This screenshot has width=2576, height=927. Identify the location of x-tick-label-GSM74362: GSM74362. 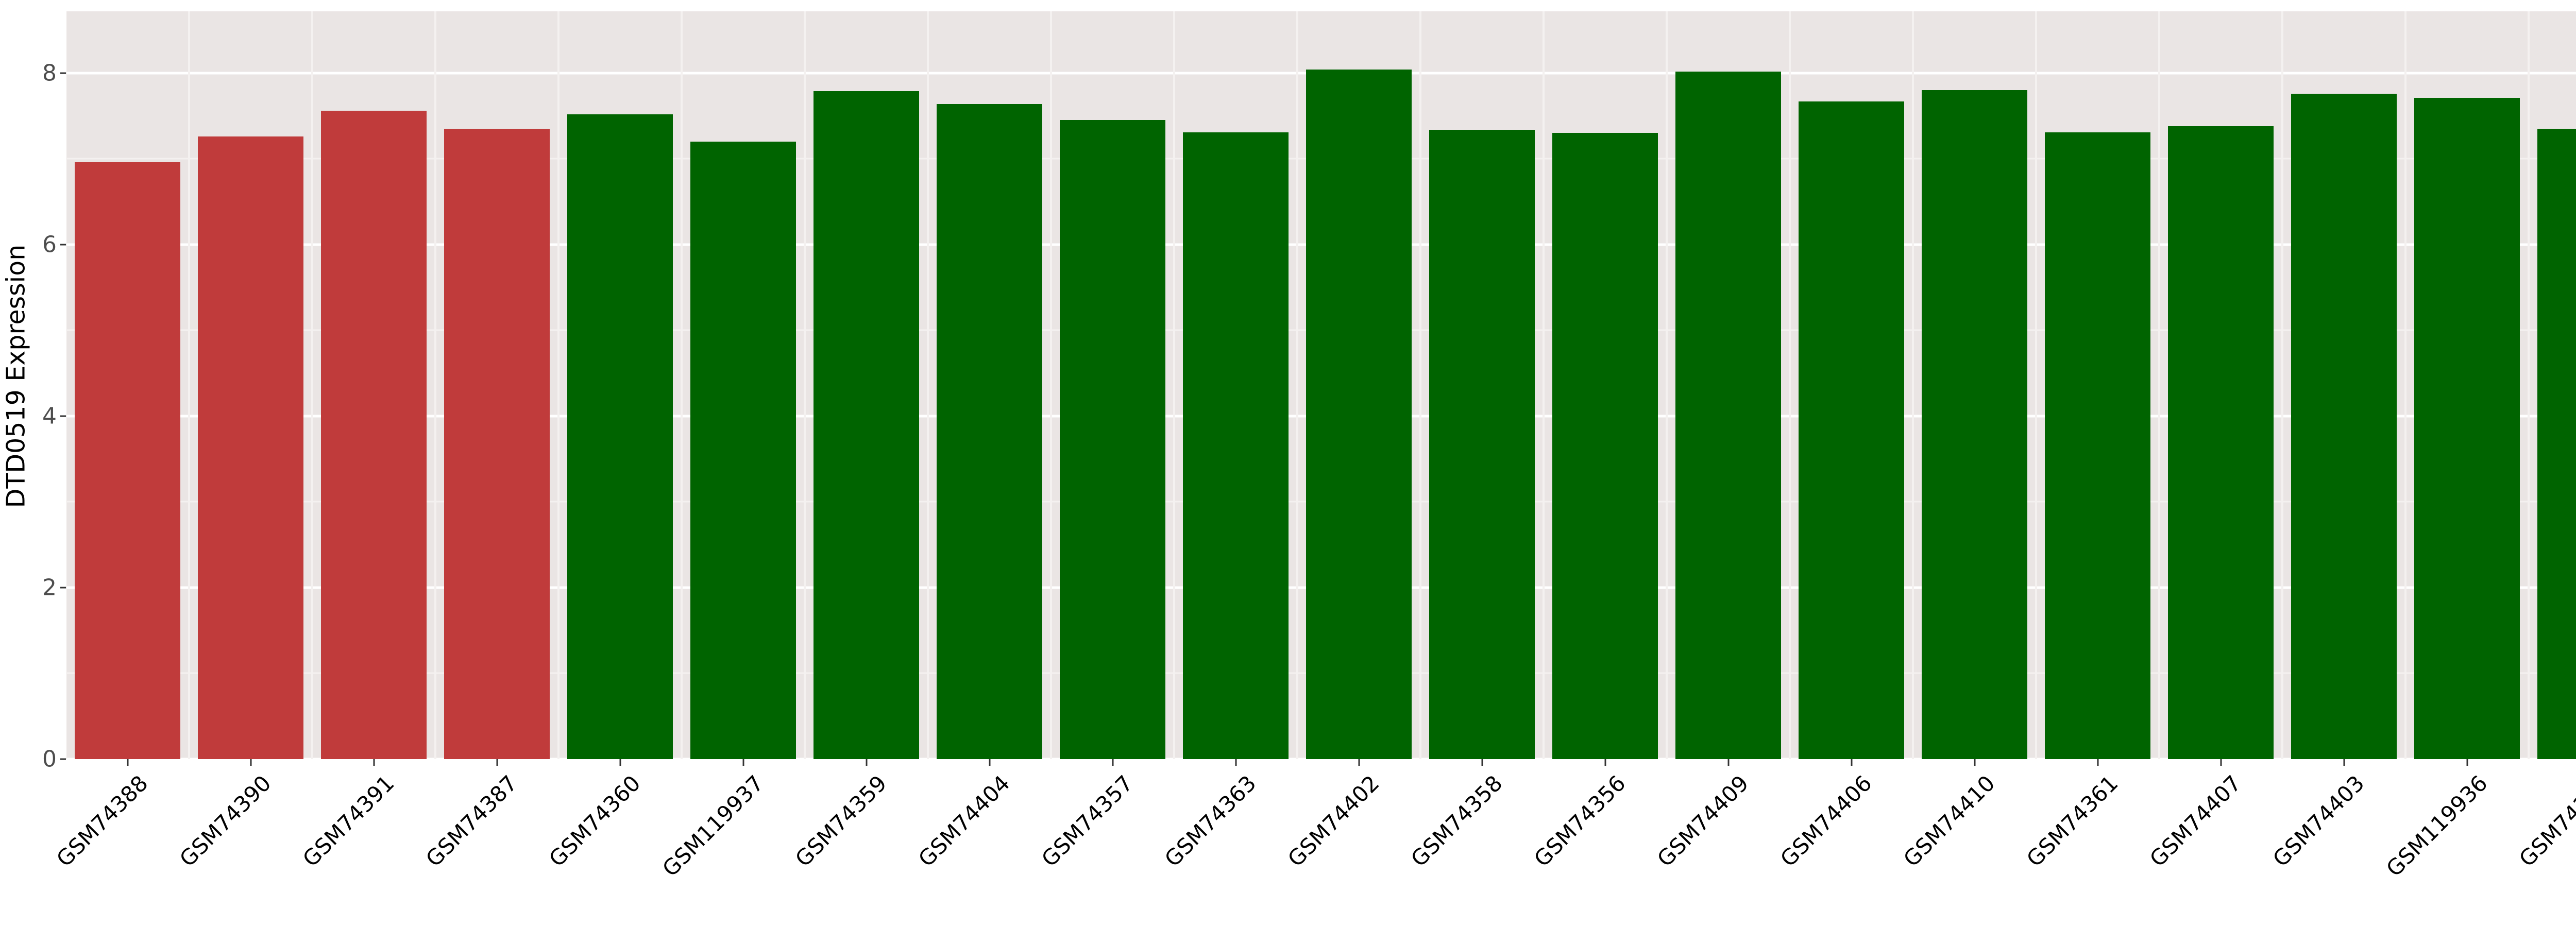
(2545, 821).